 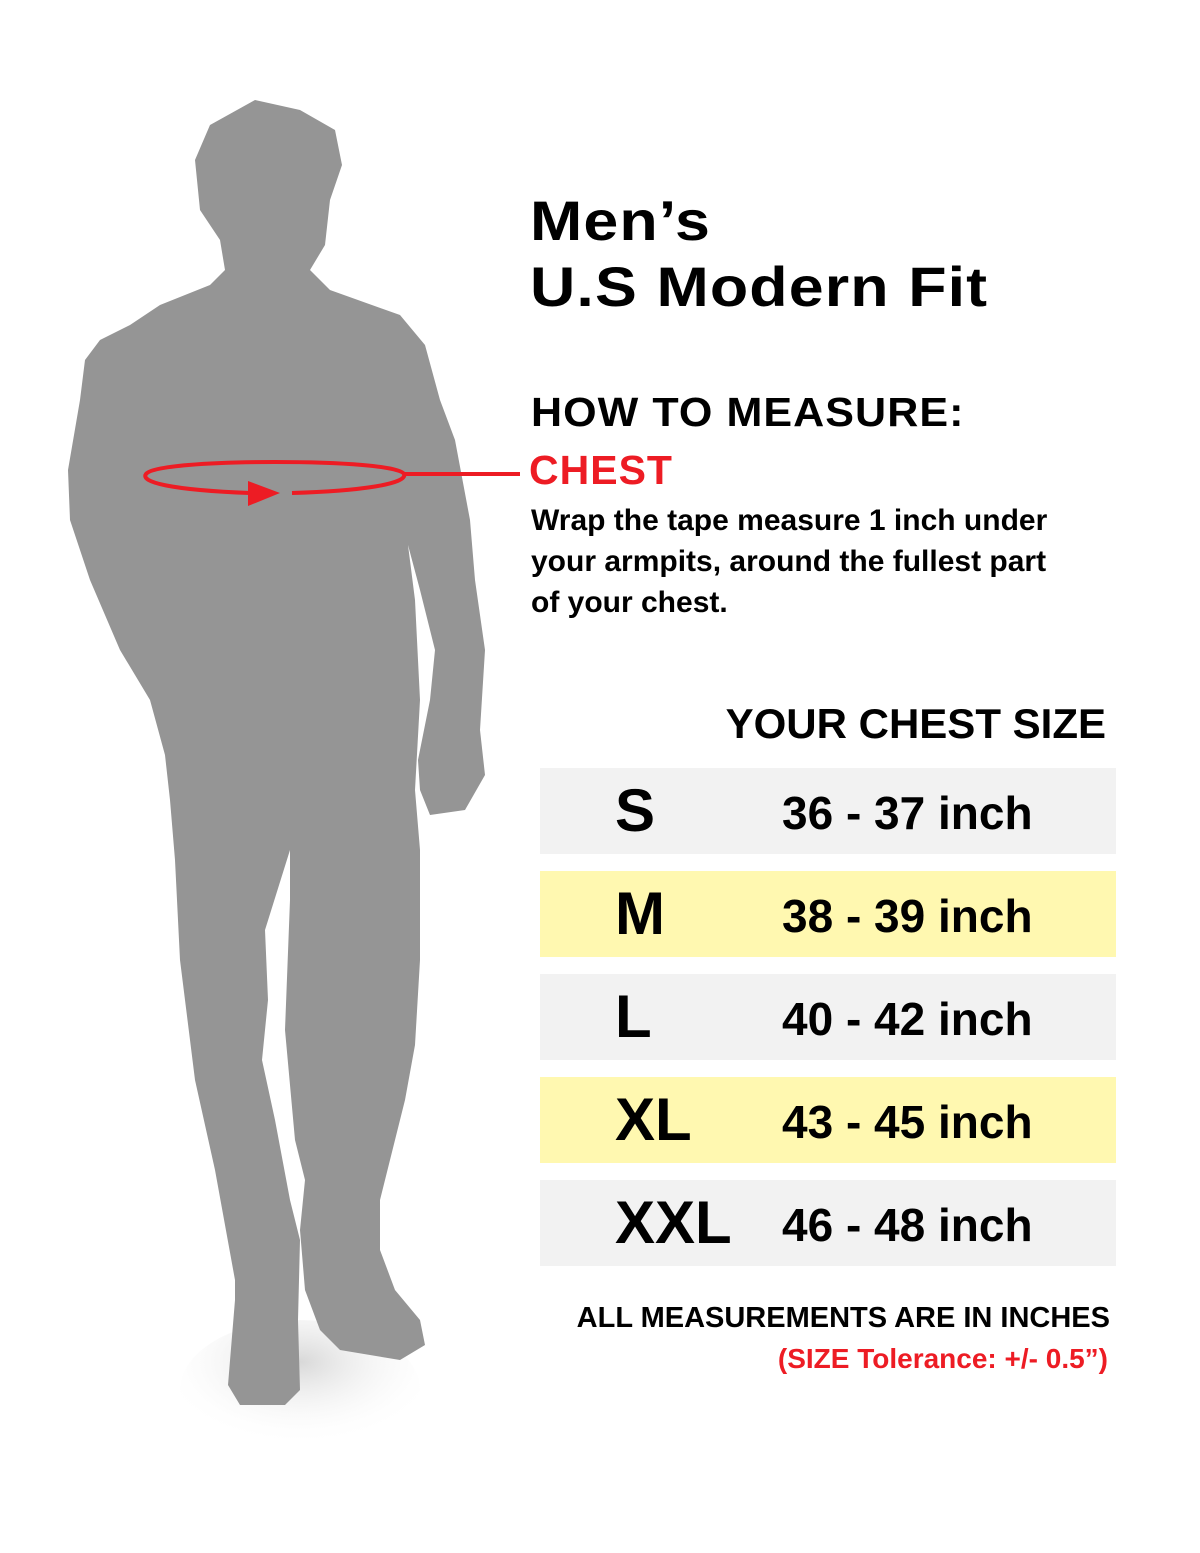 What do you see at coordinates (789, 520) in the screenshot?
I see `description-line: Wrap the tape measure 1 inch under` at bounding box center [789, 520].